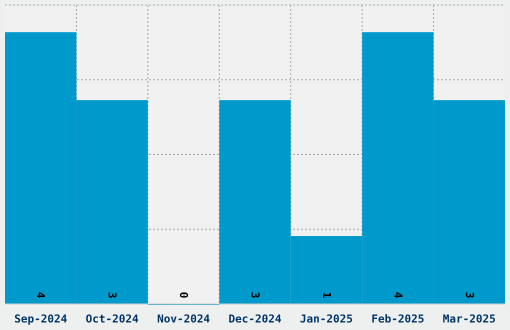 The image size is (510, 330). What do you see at coordinates (469, 319) in the screenshot?
I see `x-tick-label: Mar-2025` at bounding box center [469, 319].